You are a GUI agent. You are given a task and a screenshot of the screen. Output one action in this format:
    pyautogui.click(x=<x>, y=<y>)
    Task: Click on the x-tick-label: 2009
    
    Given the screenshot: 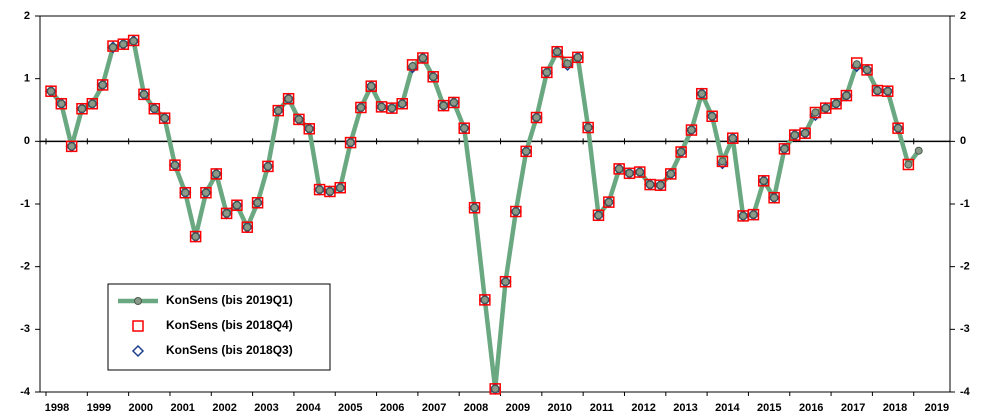 What is the action you would take?
    pyautogui.click(x=518, y=408)
    